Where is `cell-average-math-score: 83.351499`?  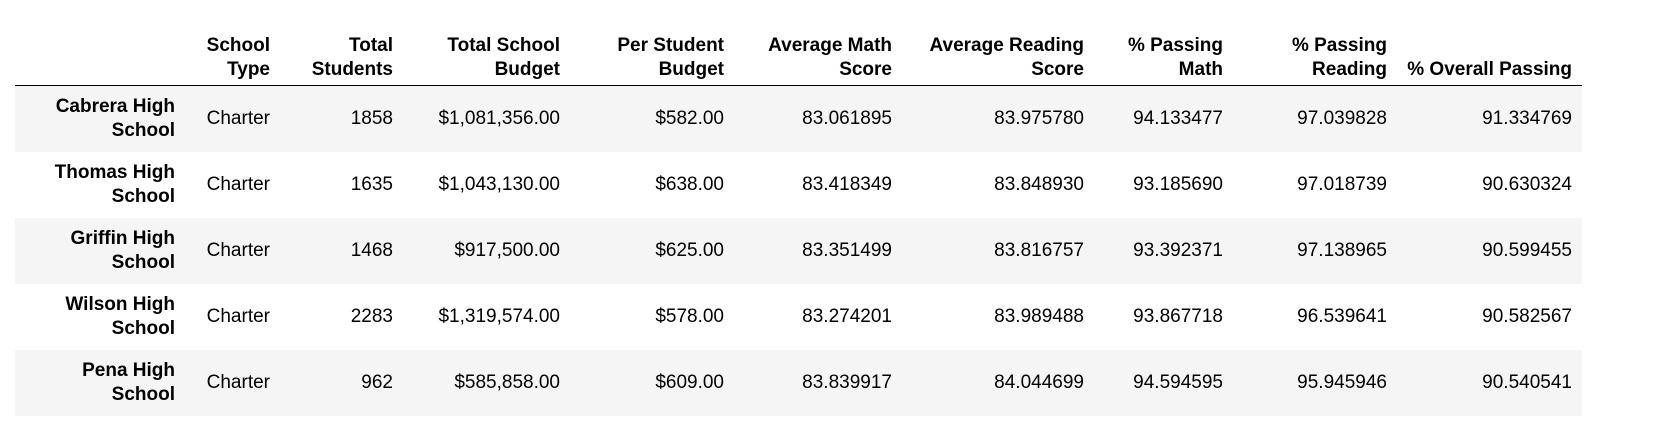
cell-average-math-score: 83.351499 is located at coordinates (847, 250).